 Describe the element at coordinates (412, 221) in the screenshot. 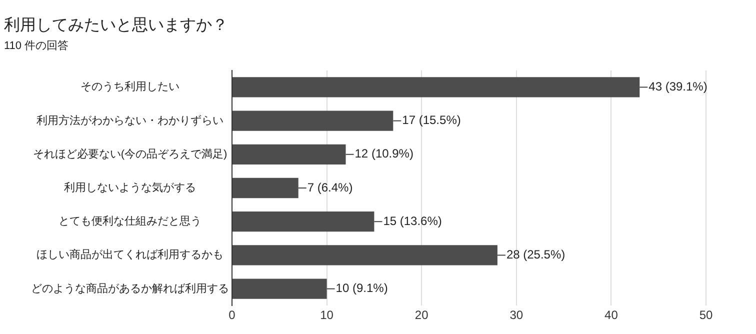

I see `data-label: 15 (13.6%)` at that location.